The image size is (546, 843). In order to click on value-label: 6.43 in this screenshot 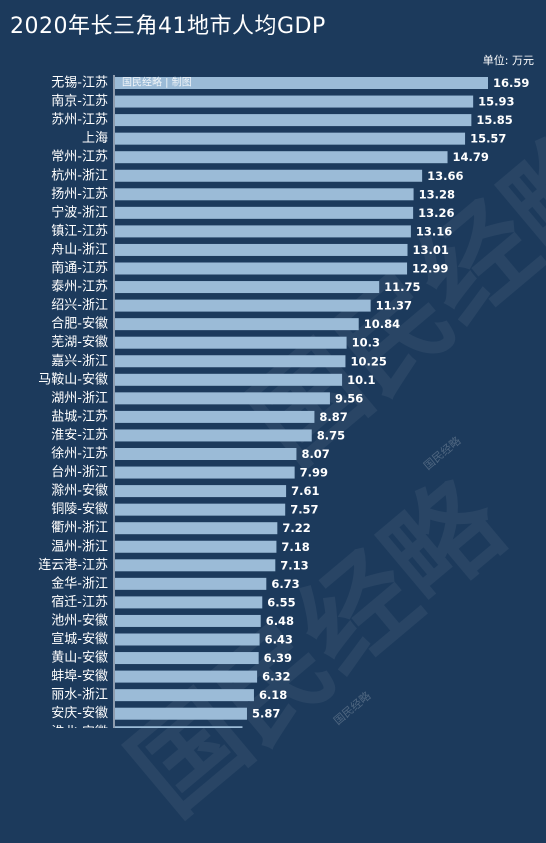, I will do `click(279, 640)`.